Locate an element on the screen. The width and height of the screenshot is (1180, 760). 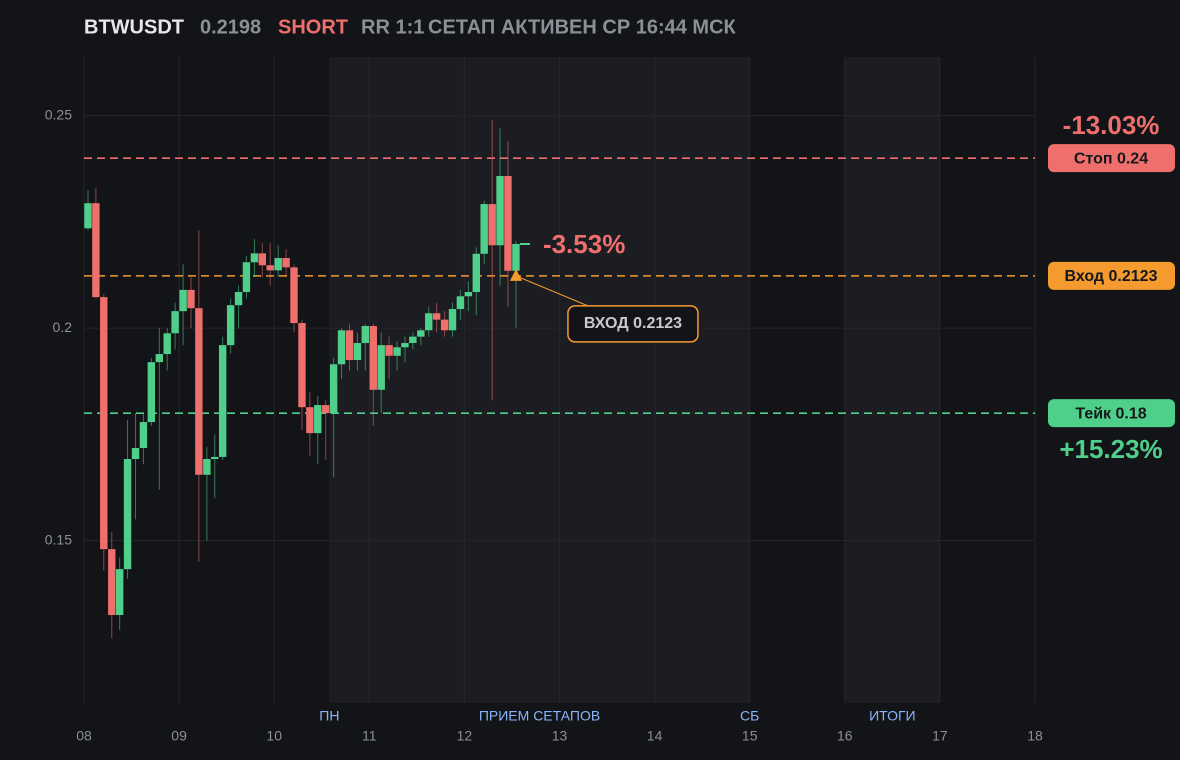
y-tick-label: 0.25 is located at coordinates (58, 114).